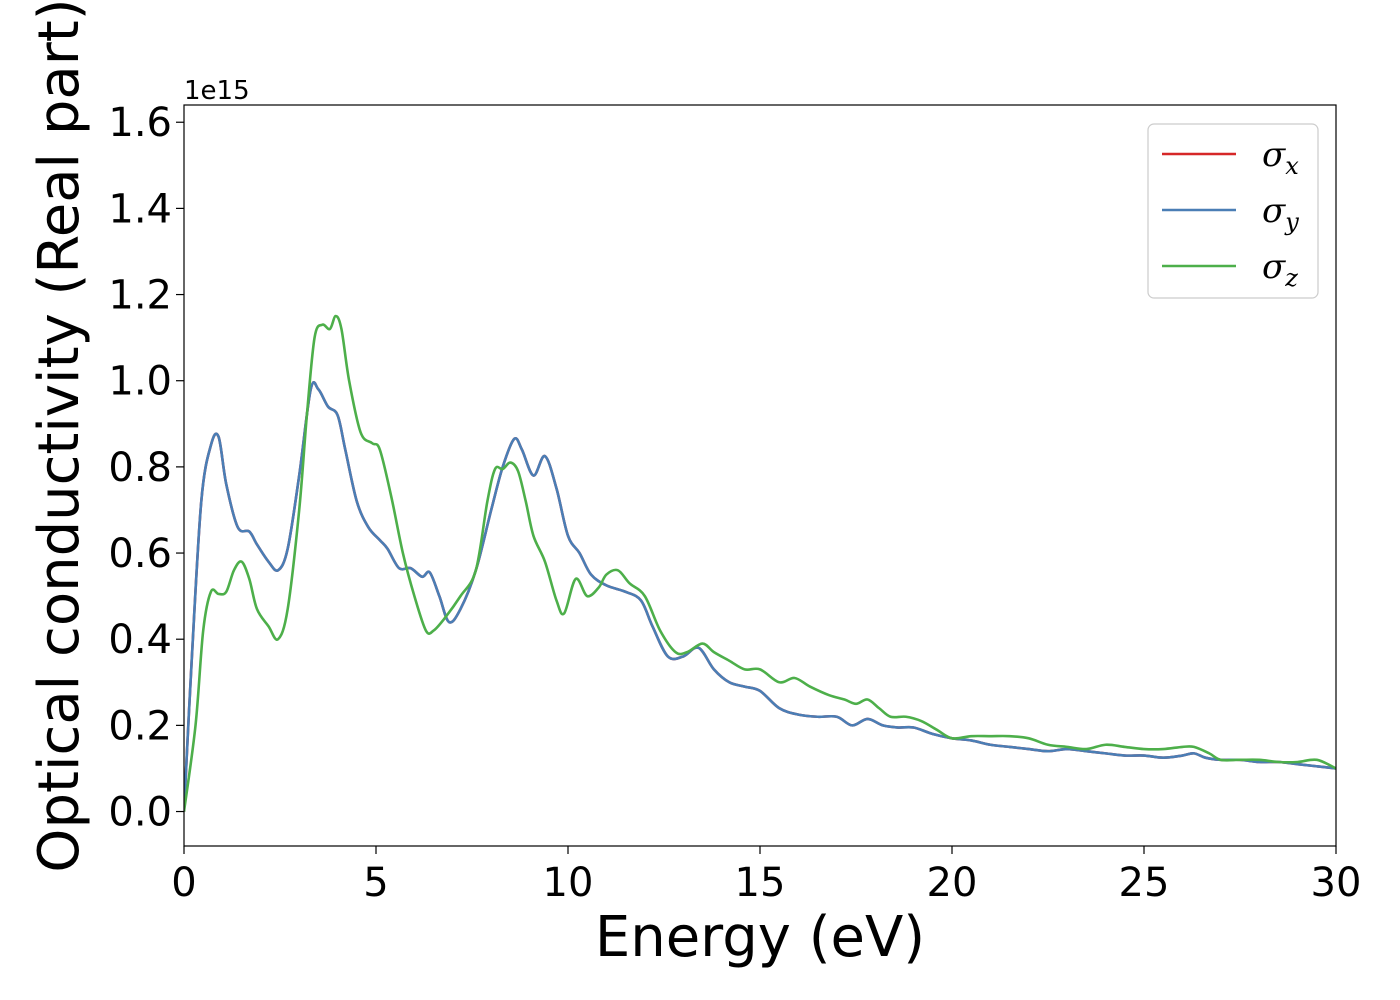  What do you see at coordinates (1280, 157) in the screenshot?
I see `legend-entry-x: σx` at bounding box center [1280, 157].